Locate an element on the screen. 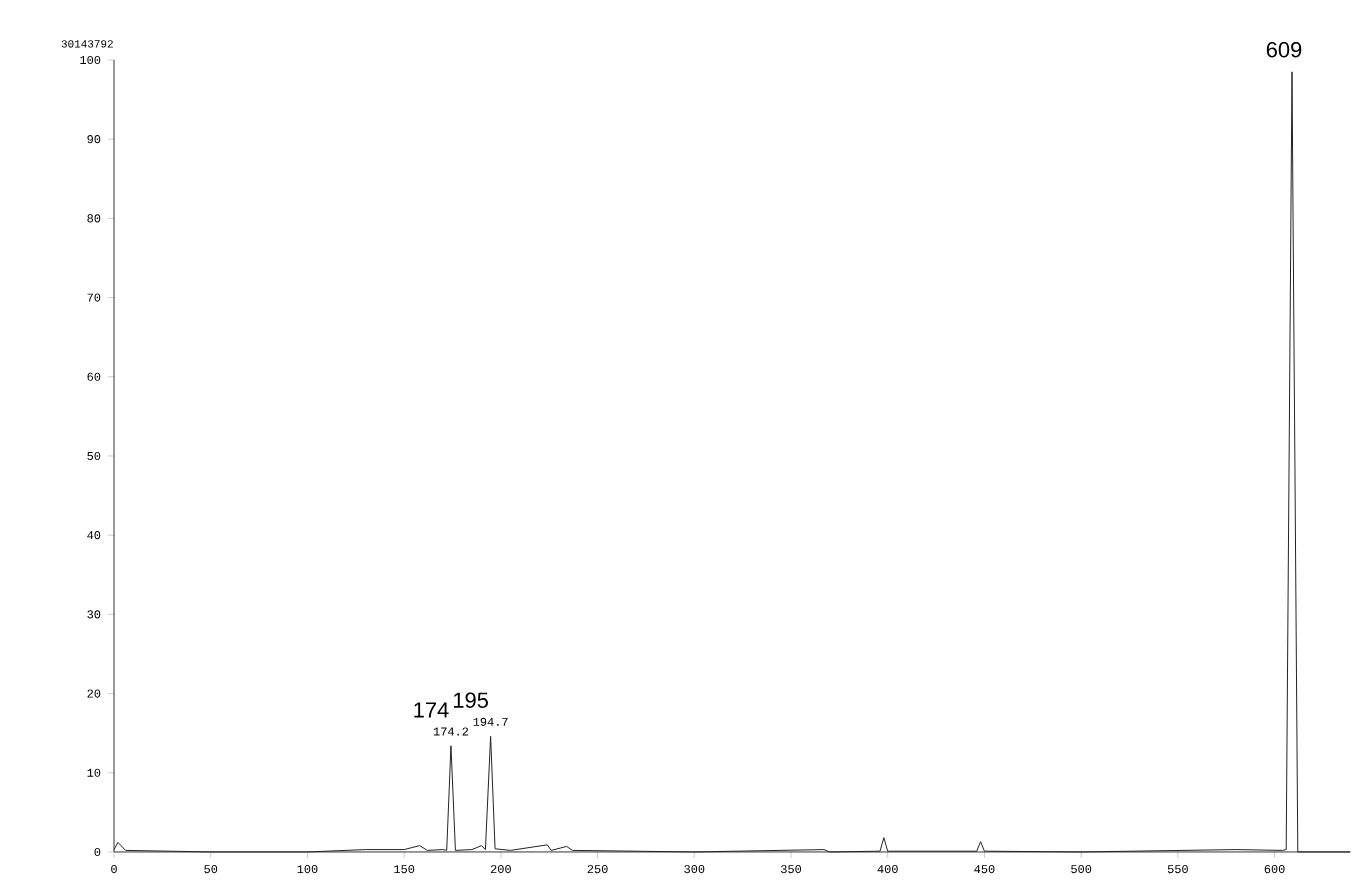 The image size is (1360, 896). annotation: 195 is located at coordinates (471, 700).